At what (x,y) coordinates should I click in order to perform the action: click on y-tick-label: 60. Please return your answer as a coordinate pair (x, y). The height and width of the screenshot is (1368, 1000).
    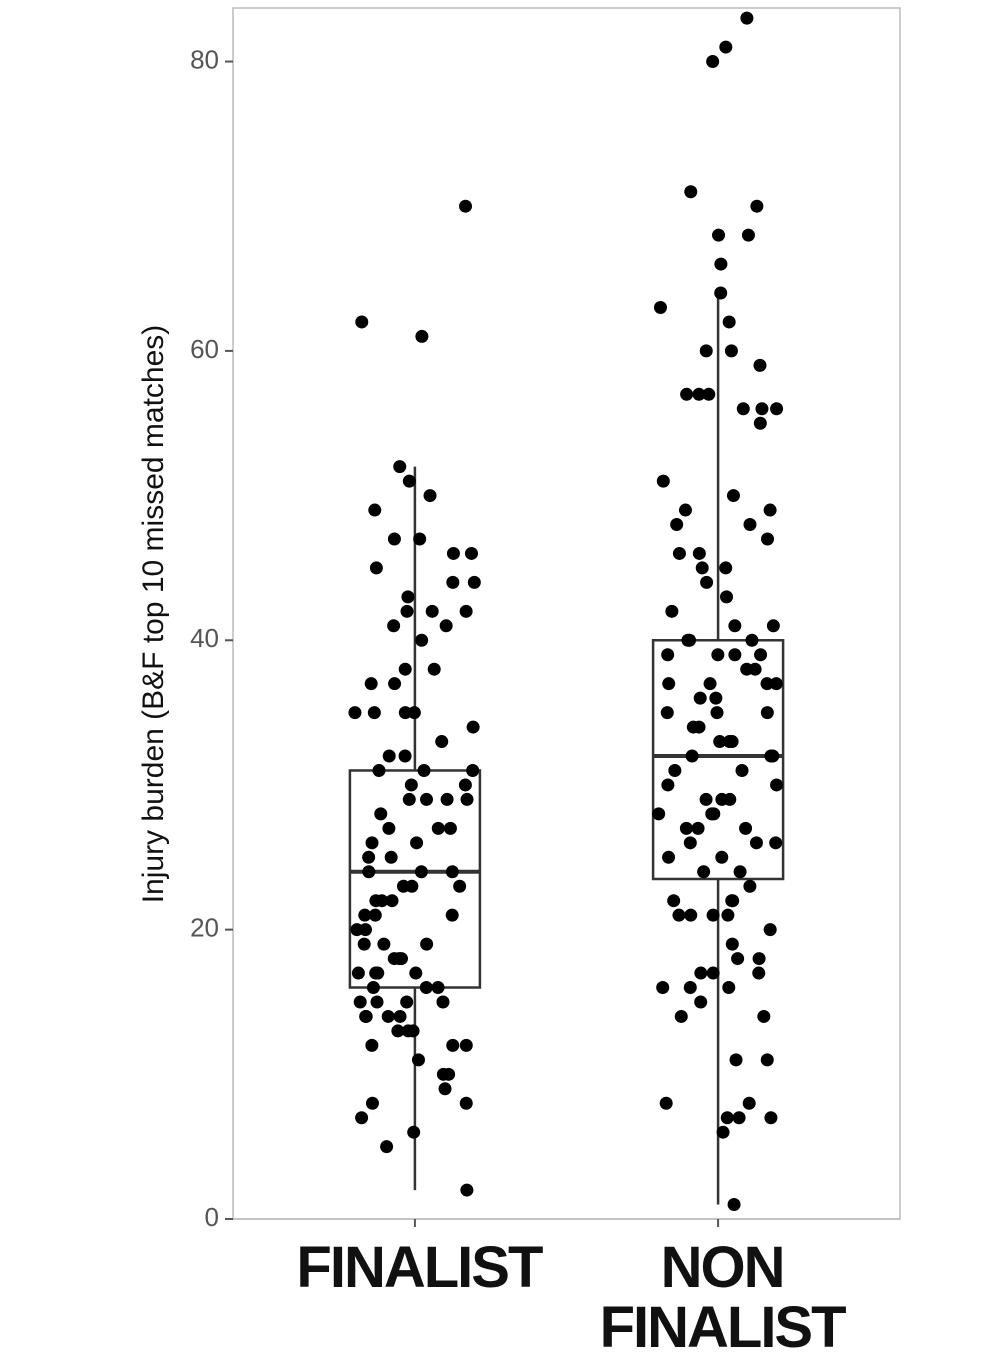
    Looking at the image, I should click on (204, 349).